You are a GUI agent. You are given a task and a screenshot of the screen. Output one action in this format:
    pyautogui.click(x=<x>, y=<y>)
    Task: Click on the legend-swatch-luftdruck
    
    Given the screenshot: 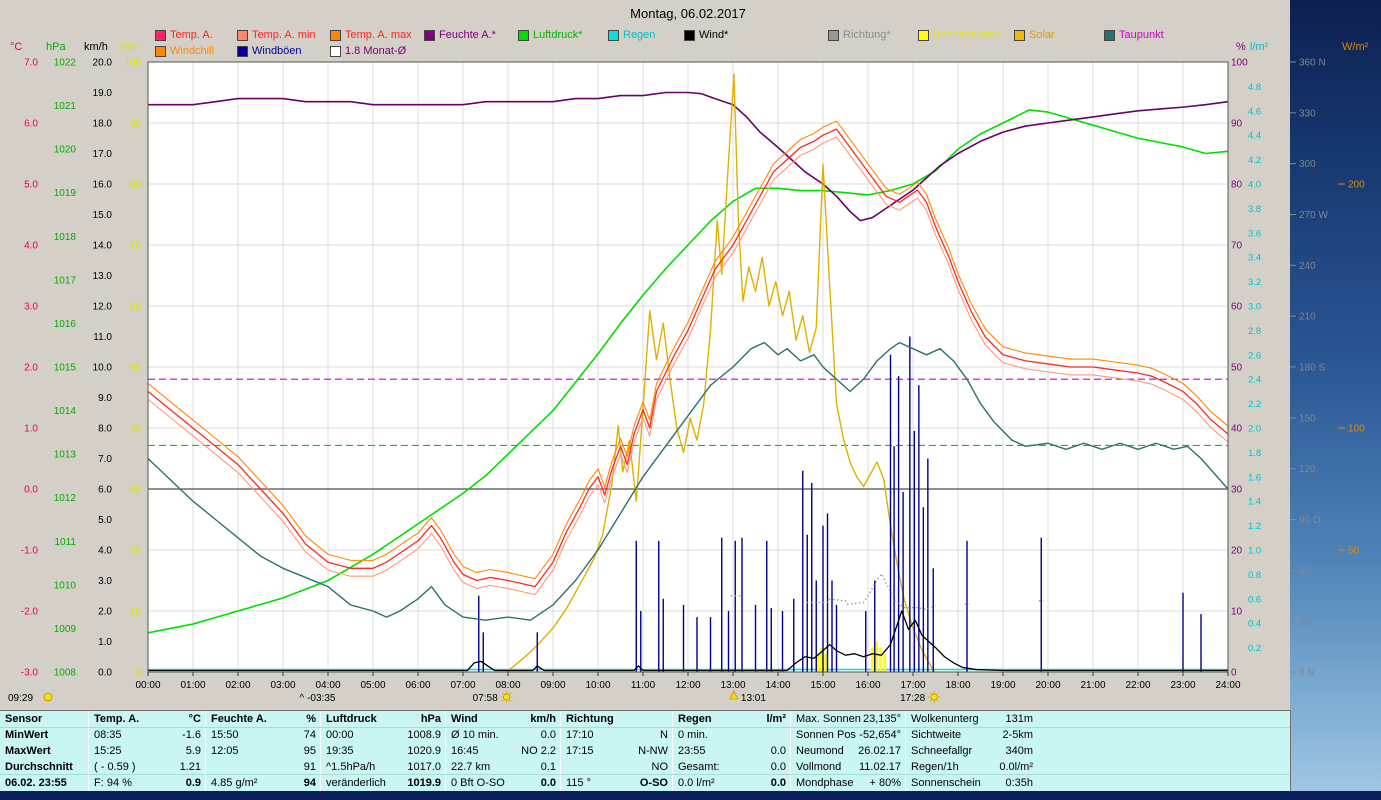 What is the action you would take?
    pyautogui.click(x=523, y=35)
    